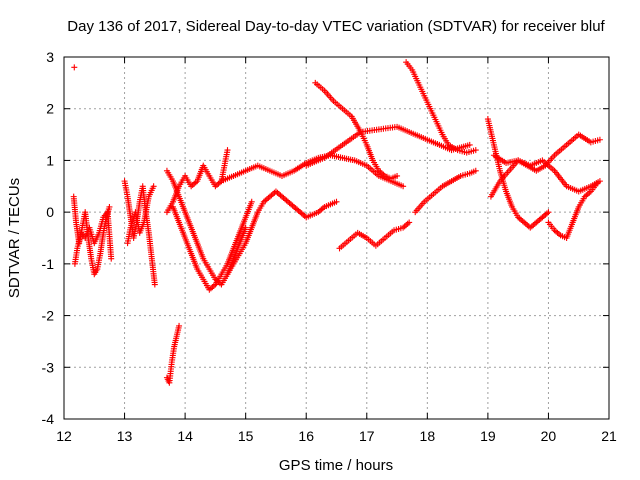 The height and width of the screenshot is (480, 640). I want to click on y-tick-label: 0, so click(50, 212).